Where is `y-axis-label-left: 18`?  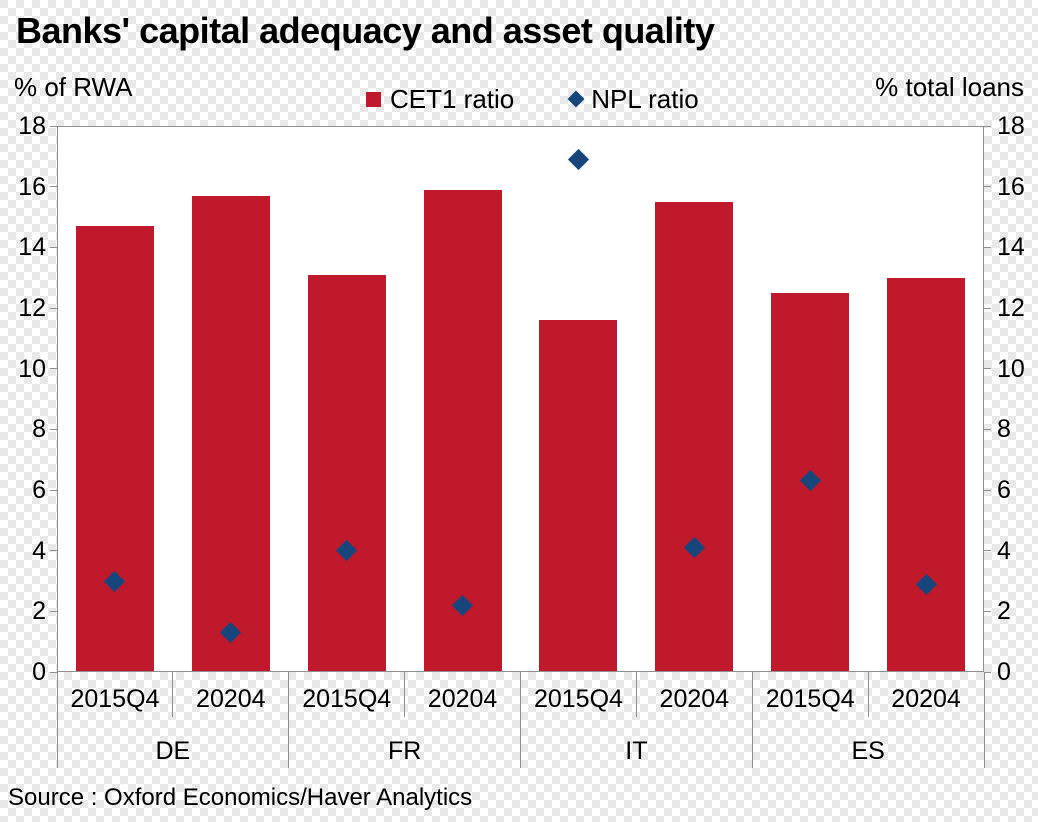 y-axis-label-left: 18 is located at coordinates (32, 126).